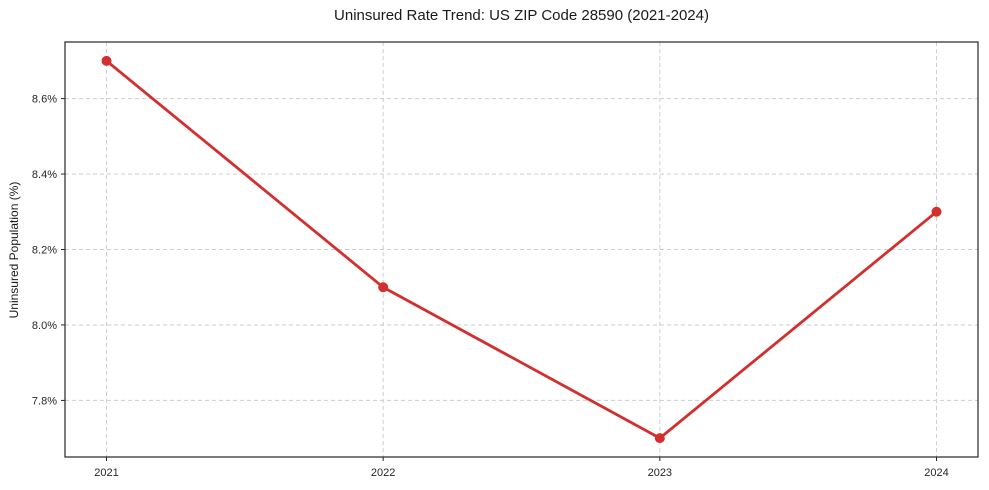  What do you see at coordinates (44, 401) in the screenshot?
I see `y-tick-label: 7.8%` at bounding box center [44, 401].